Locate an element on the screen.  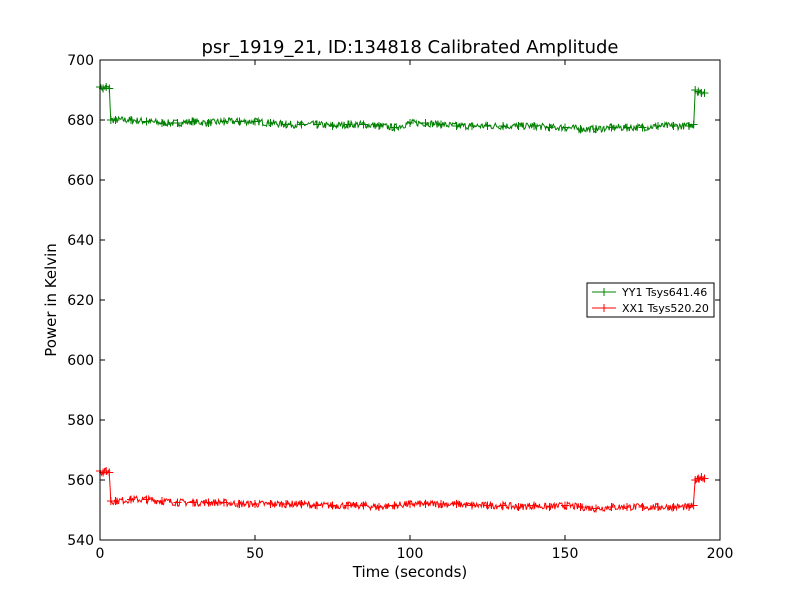
x-tick-label: 100 is located at coordinates (410, 554).